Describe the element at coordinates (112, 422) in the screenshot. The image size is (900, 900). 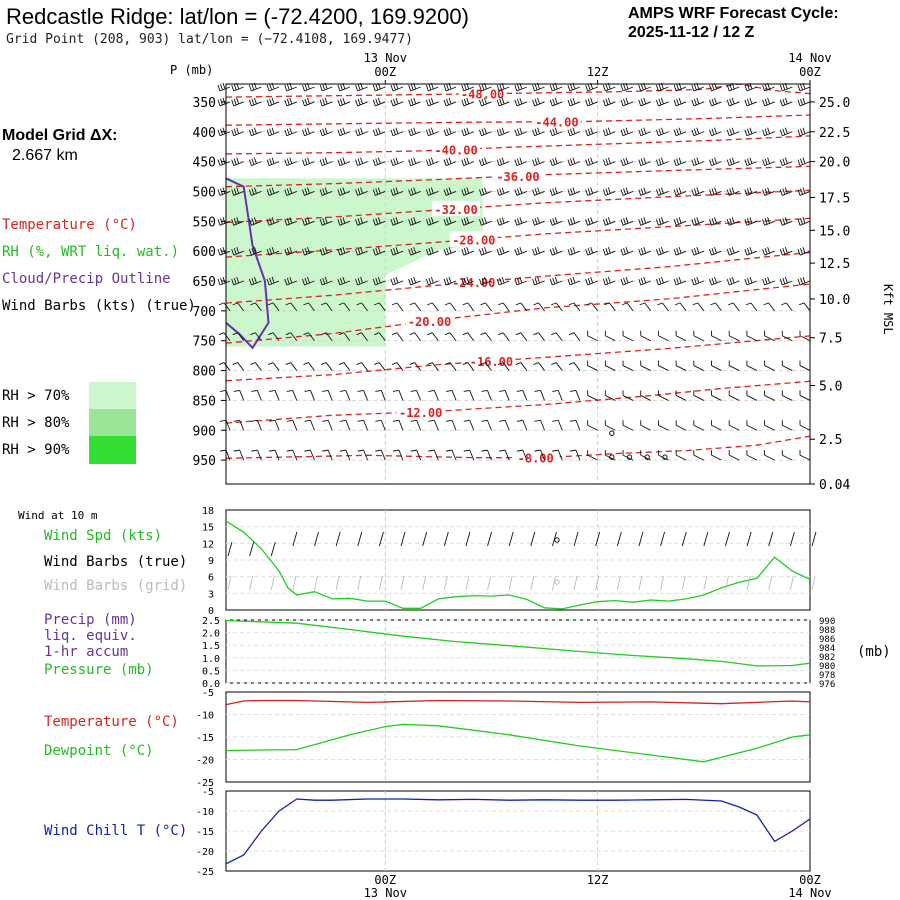
I see `legend-rh80-swatch` at that location.